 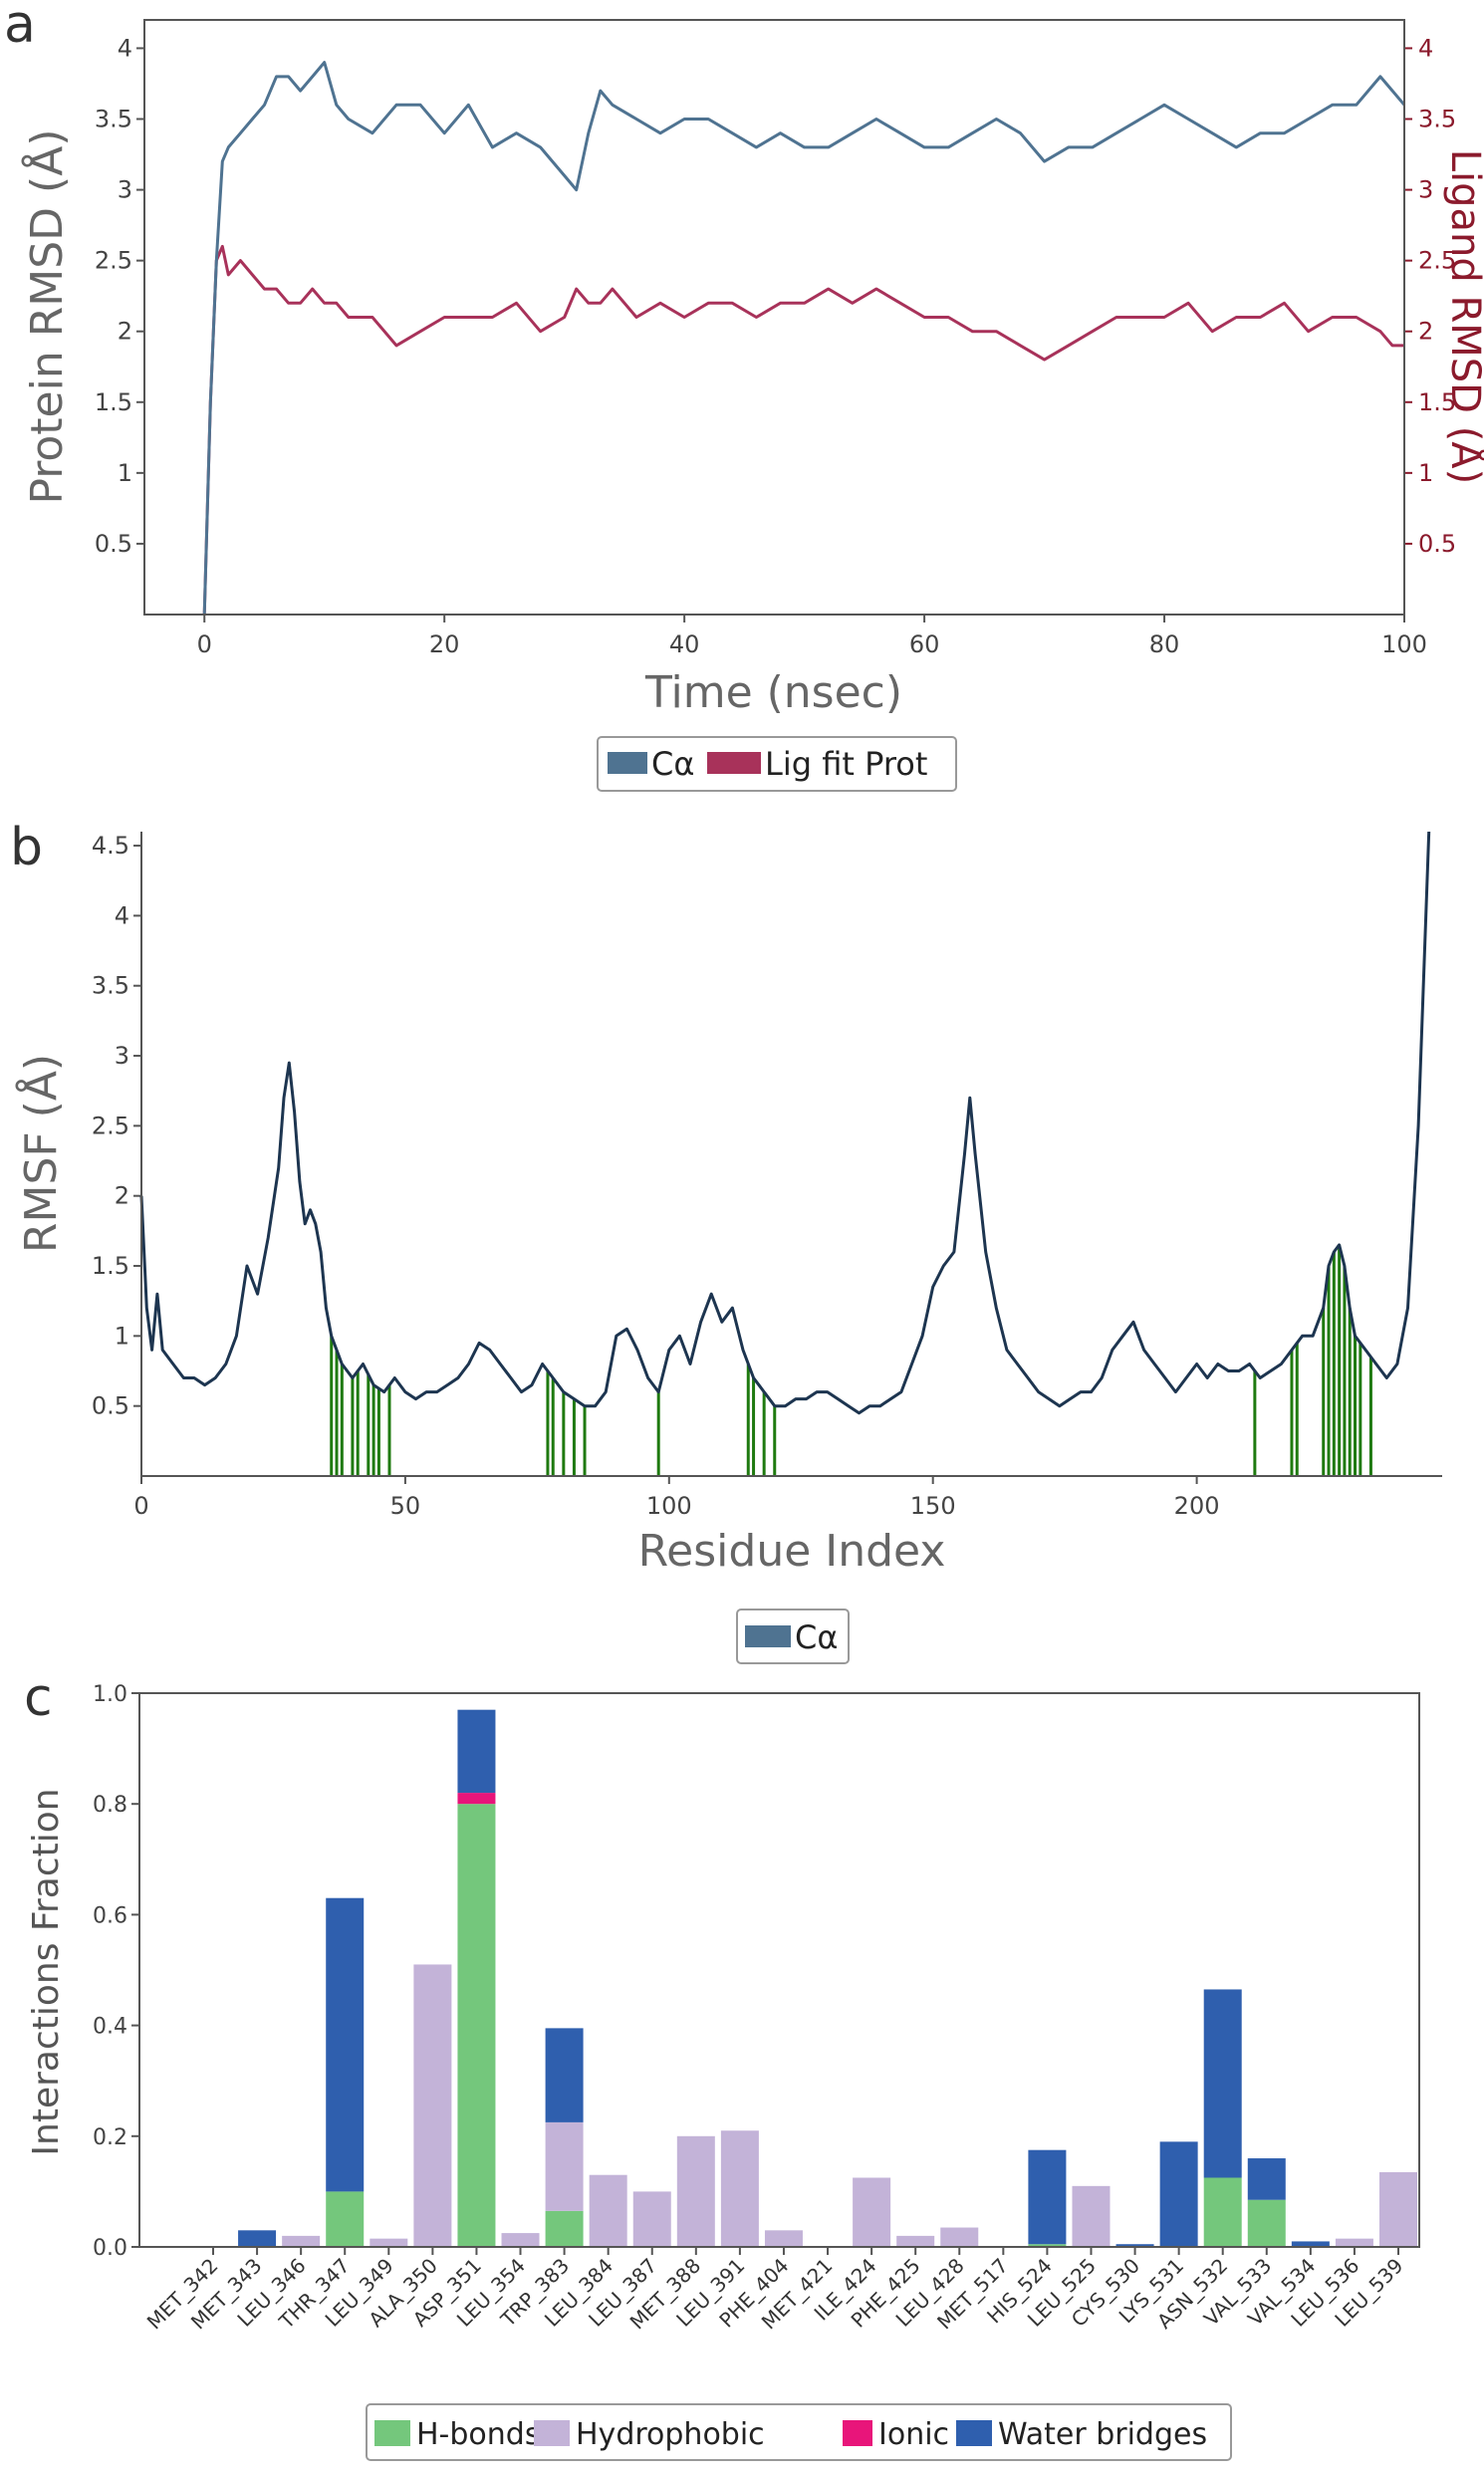 What do you see at coordinates (792, 1551) in the screenshot?
I see `rmsf-x-axis-label: Residue Index` at bounding box center [792, 1551].